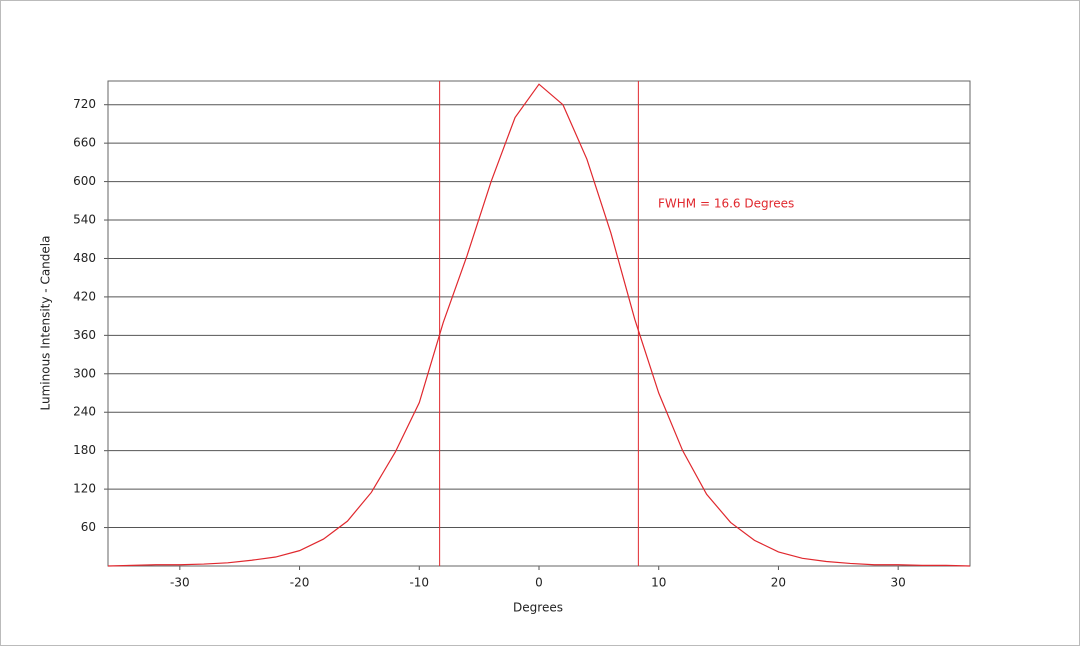  Describe the element at coordinates (84, 143) in the screenshot. I see `y-tick-label: 660` at that location.